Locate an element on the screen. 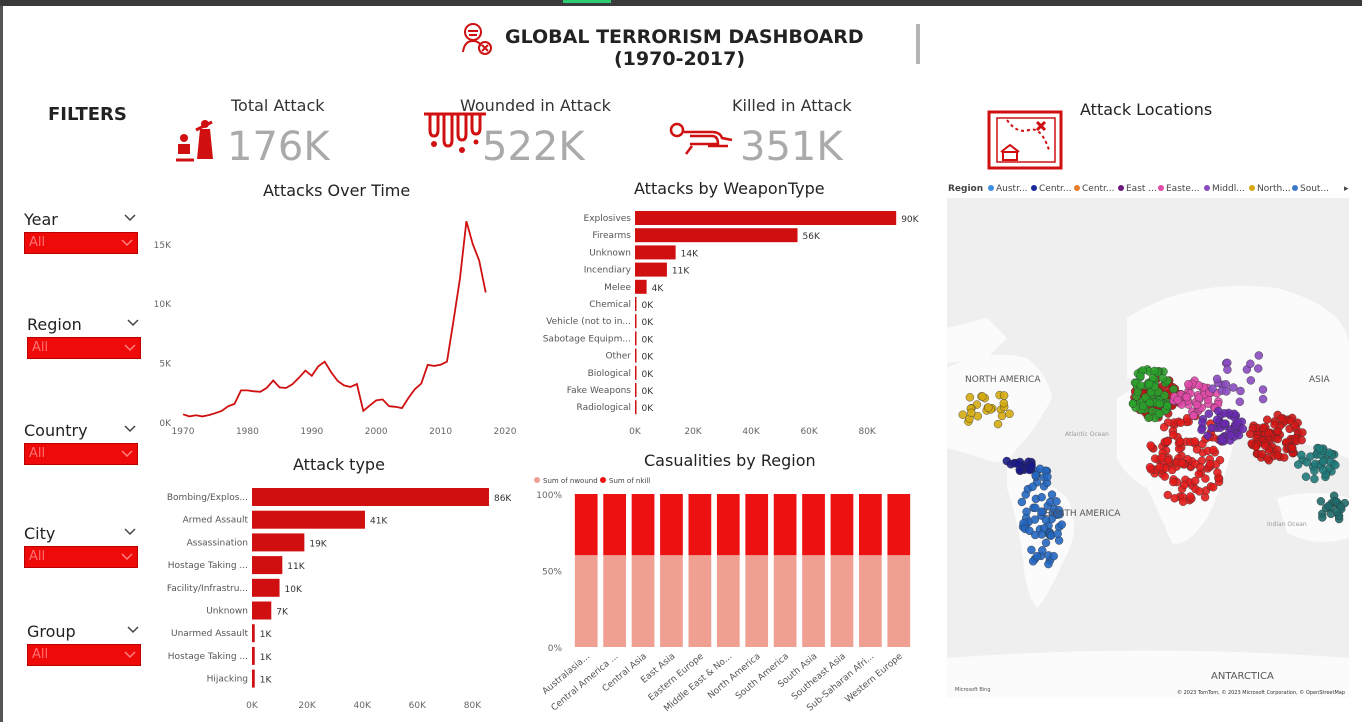  x-tick-label: 80K is located at coordinates (867, 432).